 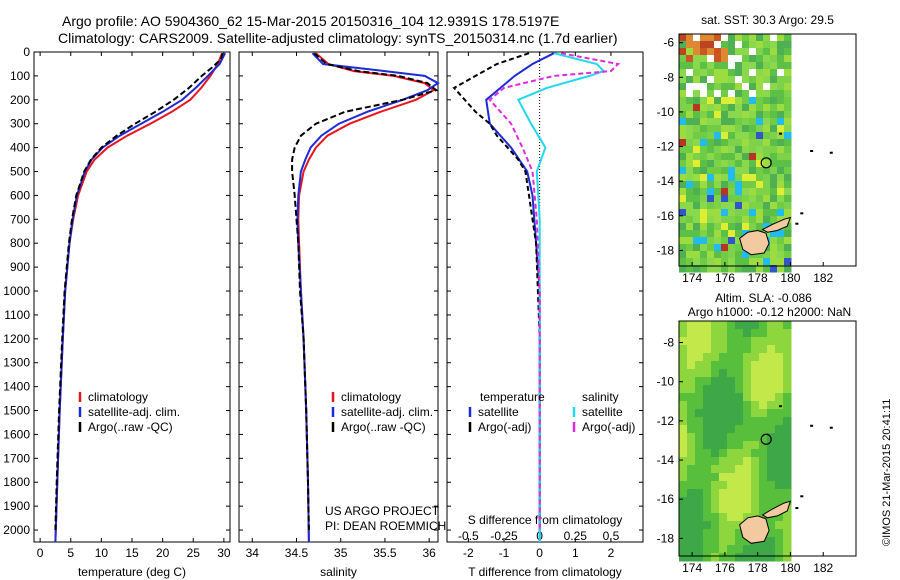 I want to click on map-x-tick-label: 180, so click(x=790, y=278).